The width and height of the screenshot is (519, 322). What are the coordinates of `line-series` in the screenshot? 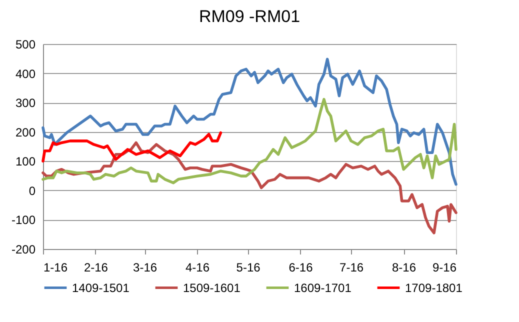 It's located at (132, 147).